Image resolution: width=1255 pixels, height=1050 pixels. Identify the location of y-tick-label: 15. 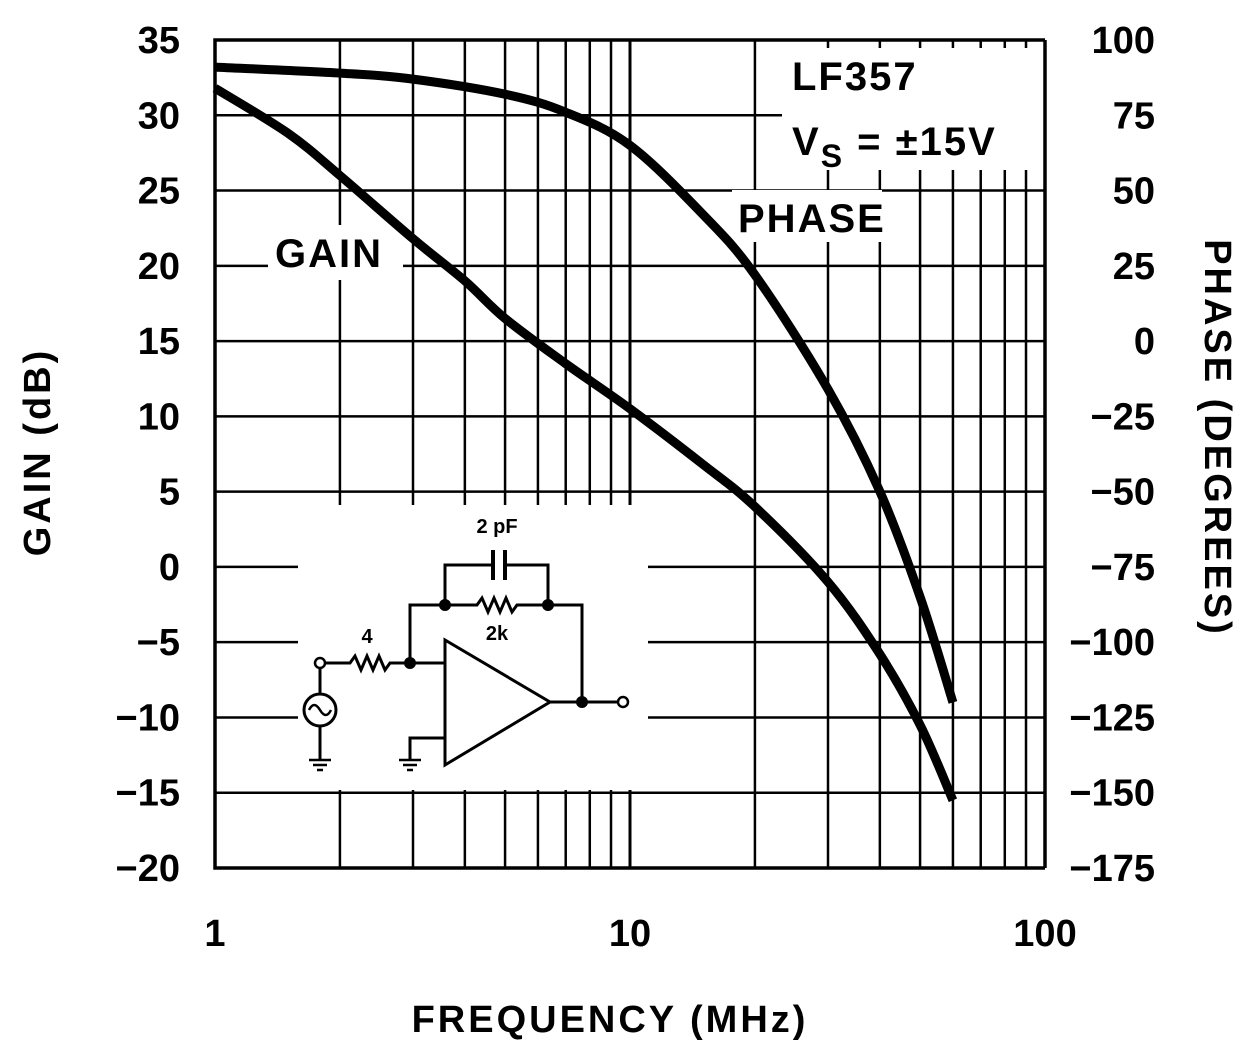
(159, 342).